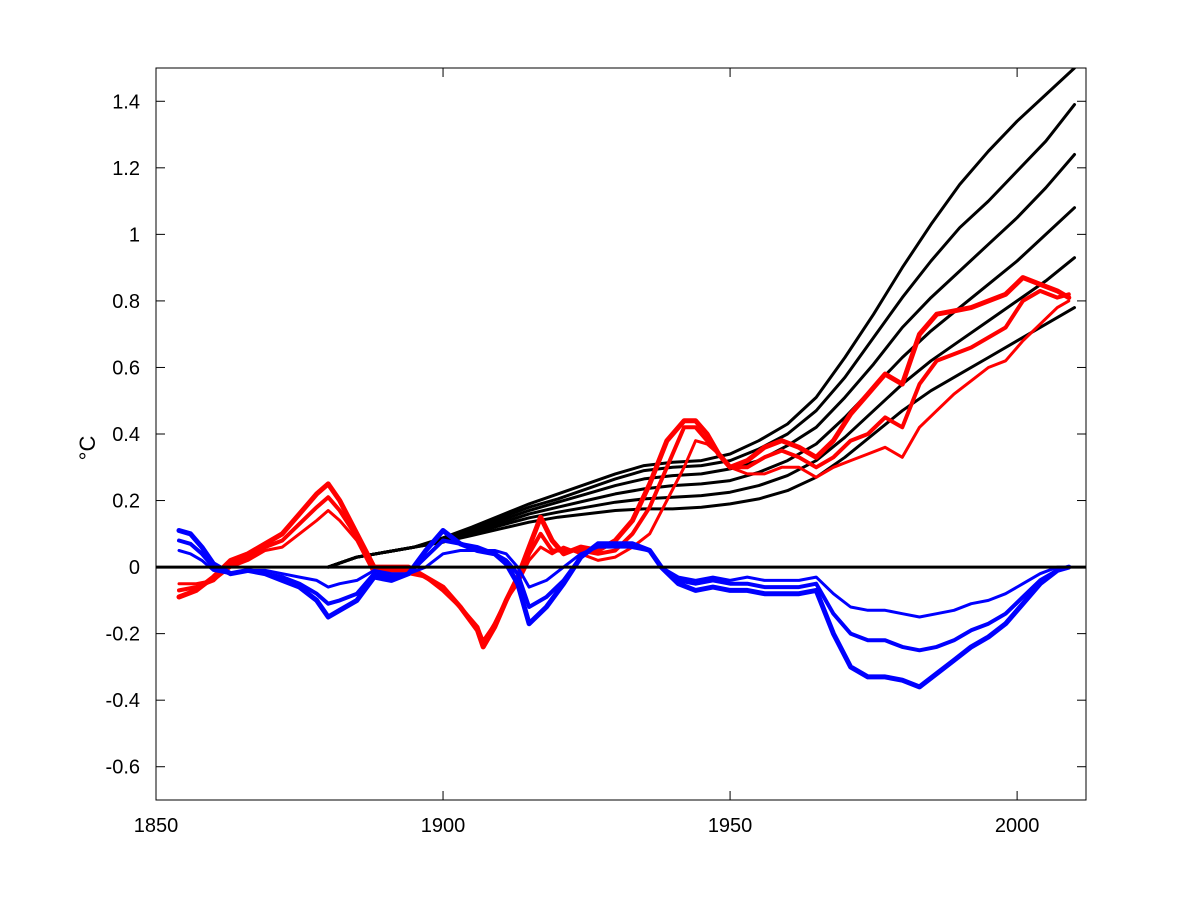 The width and height of the screenshot is (1200, 900). What do you see at coordinates (126, 169) in the screenshot?
I see `y-tick-label: 1.2` at bounding box center [126, 169].